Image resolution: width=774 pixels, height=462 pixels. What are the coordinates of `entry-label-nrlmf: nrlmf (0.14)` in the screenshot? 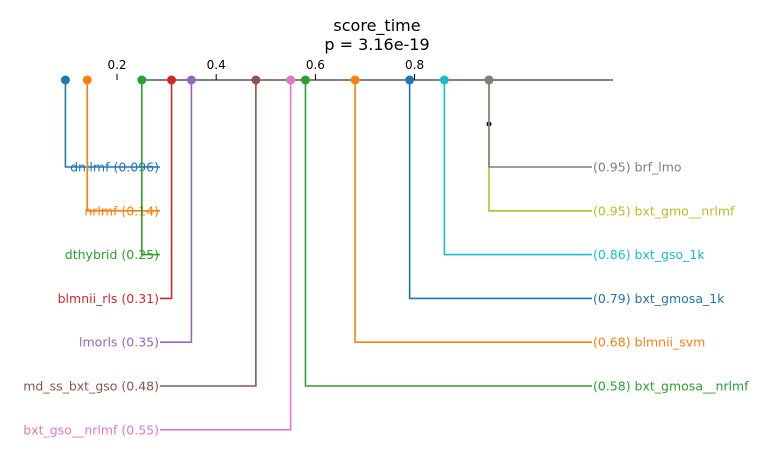 It's located at (121, 210).